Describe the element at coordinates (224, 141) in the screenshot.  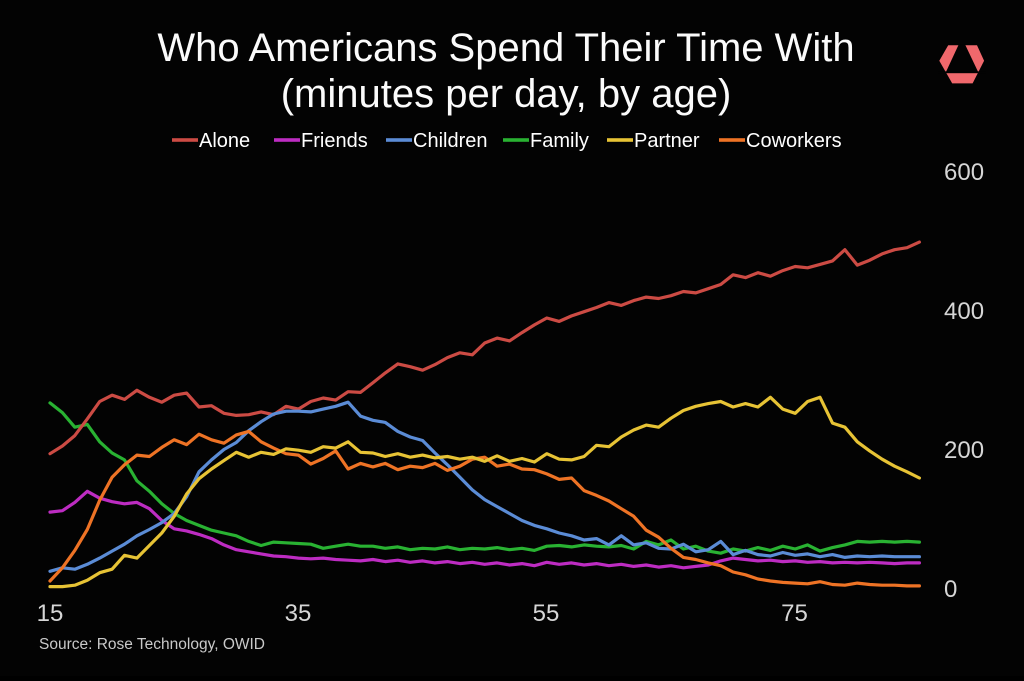
I see `svg-text: Alone` at that location.